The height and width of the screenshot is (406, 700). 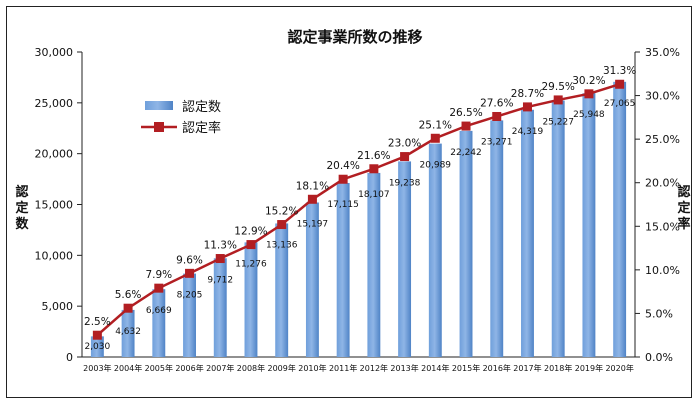 I want to click on right-tick-label: 30.0%, so click(x=662, y=96).